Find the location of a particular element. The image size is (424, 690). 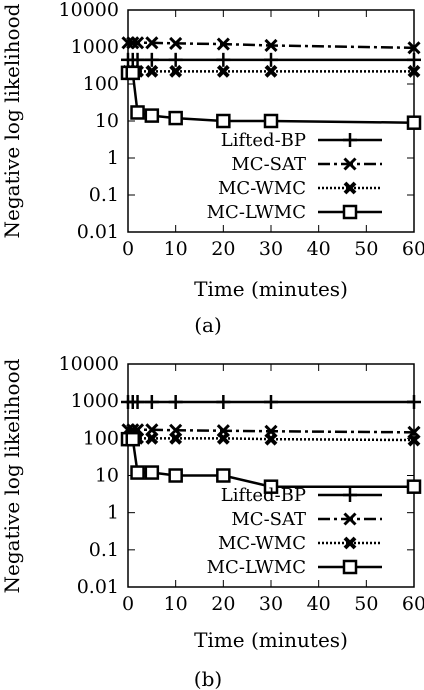

series-lifted-bp is located at coordinates (271, 59).